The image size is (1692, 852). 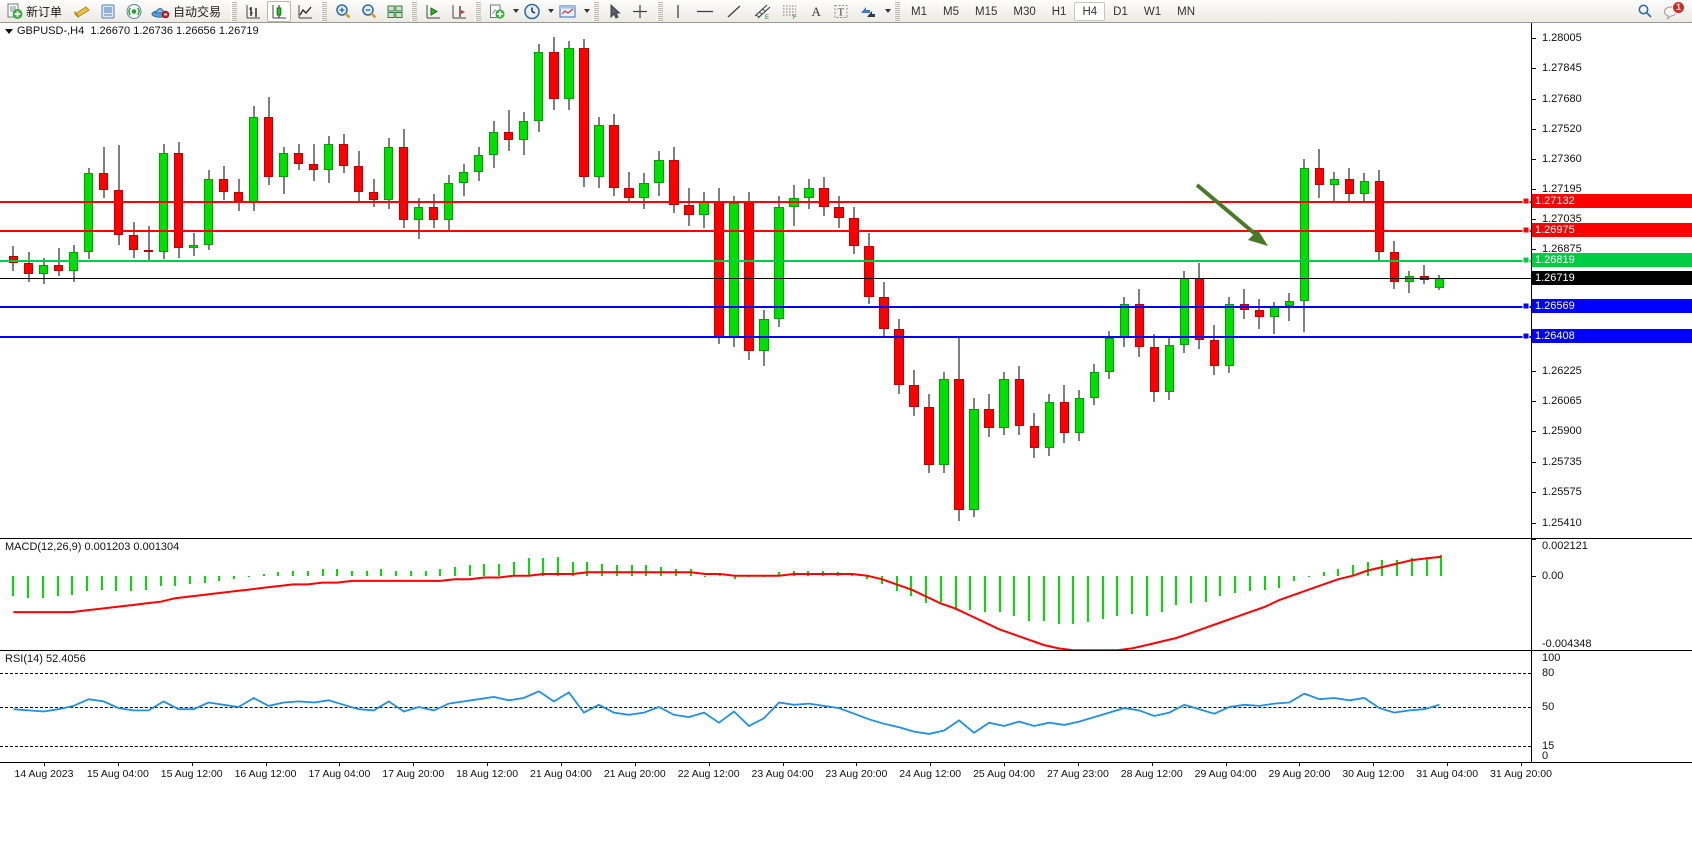 I want to click on zoom-in-button, so click(x=343, y=11).